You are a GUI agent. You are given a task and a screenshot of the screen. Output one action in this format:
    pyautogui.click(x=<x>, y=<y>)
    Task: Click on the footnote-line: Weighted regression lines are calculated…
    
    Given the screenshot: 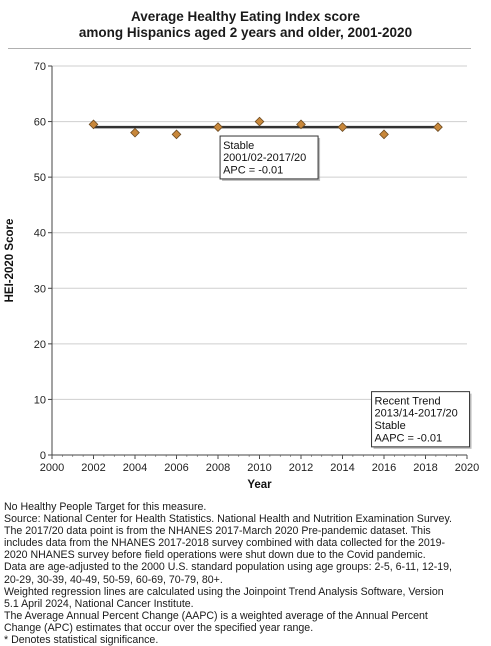 What is the action you would take?
    pyautogui.click(x=224, y=591)
    